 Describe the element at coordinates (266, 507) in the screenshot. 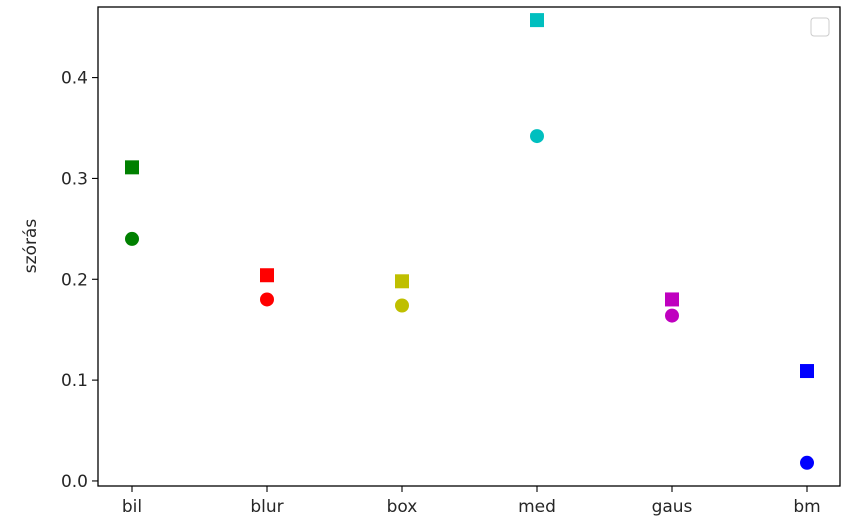

I see `x-tick-label: blur` at that location.